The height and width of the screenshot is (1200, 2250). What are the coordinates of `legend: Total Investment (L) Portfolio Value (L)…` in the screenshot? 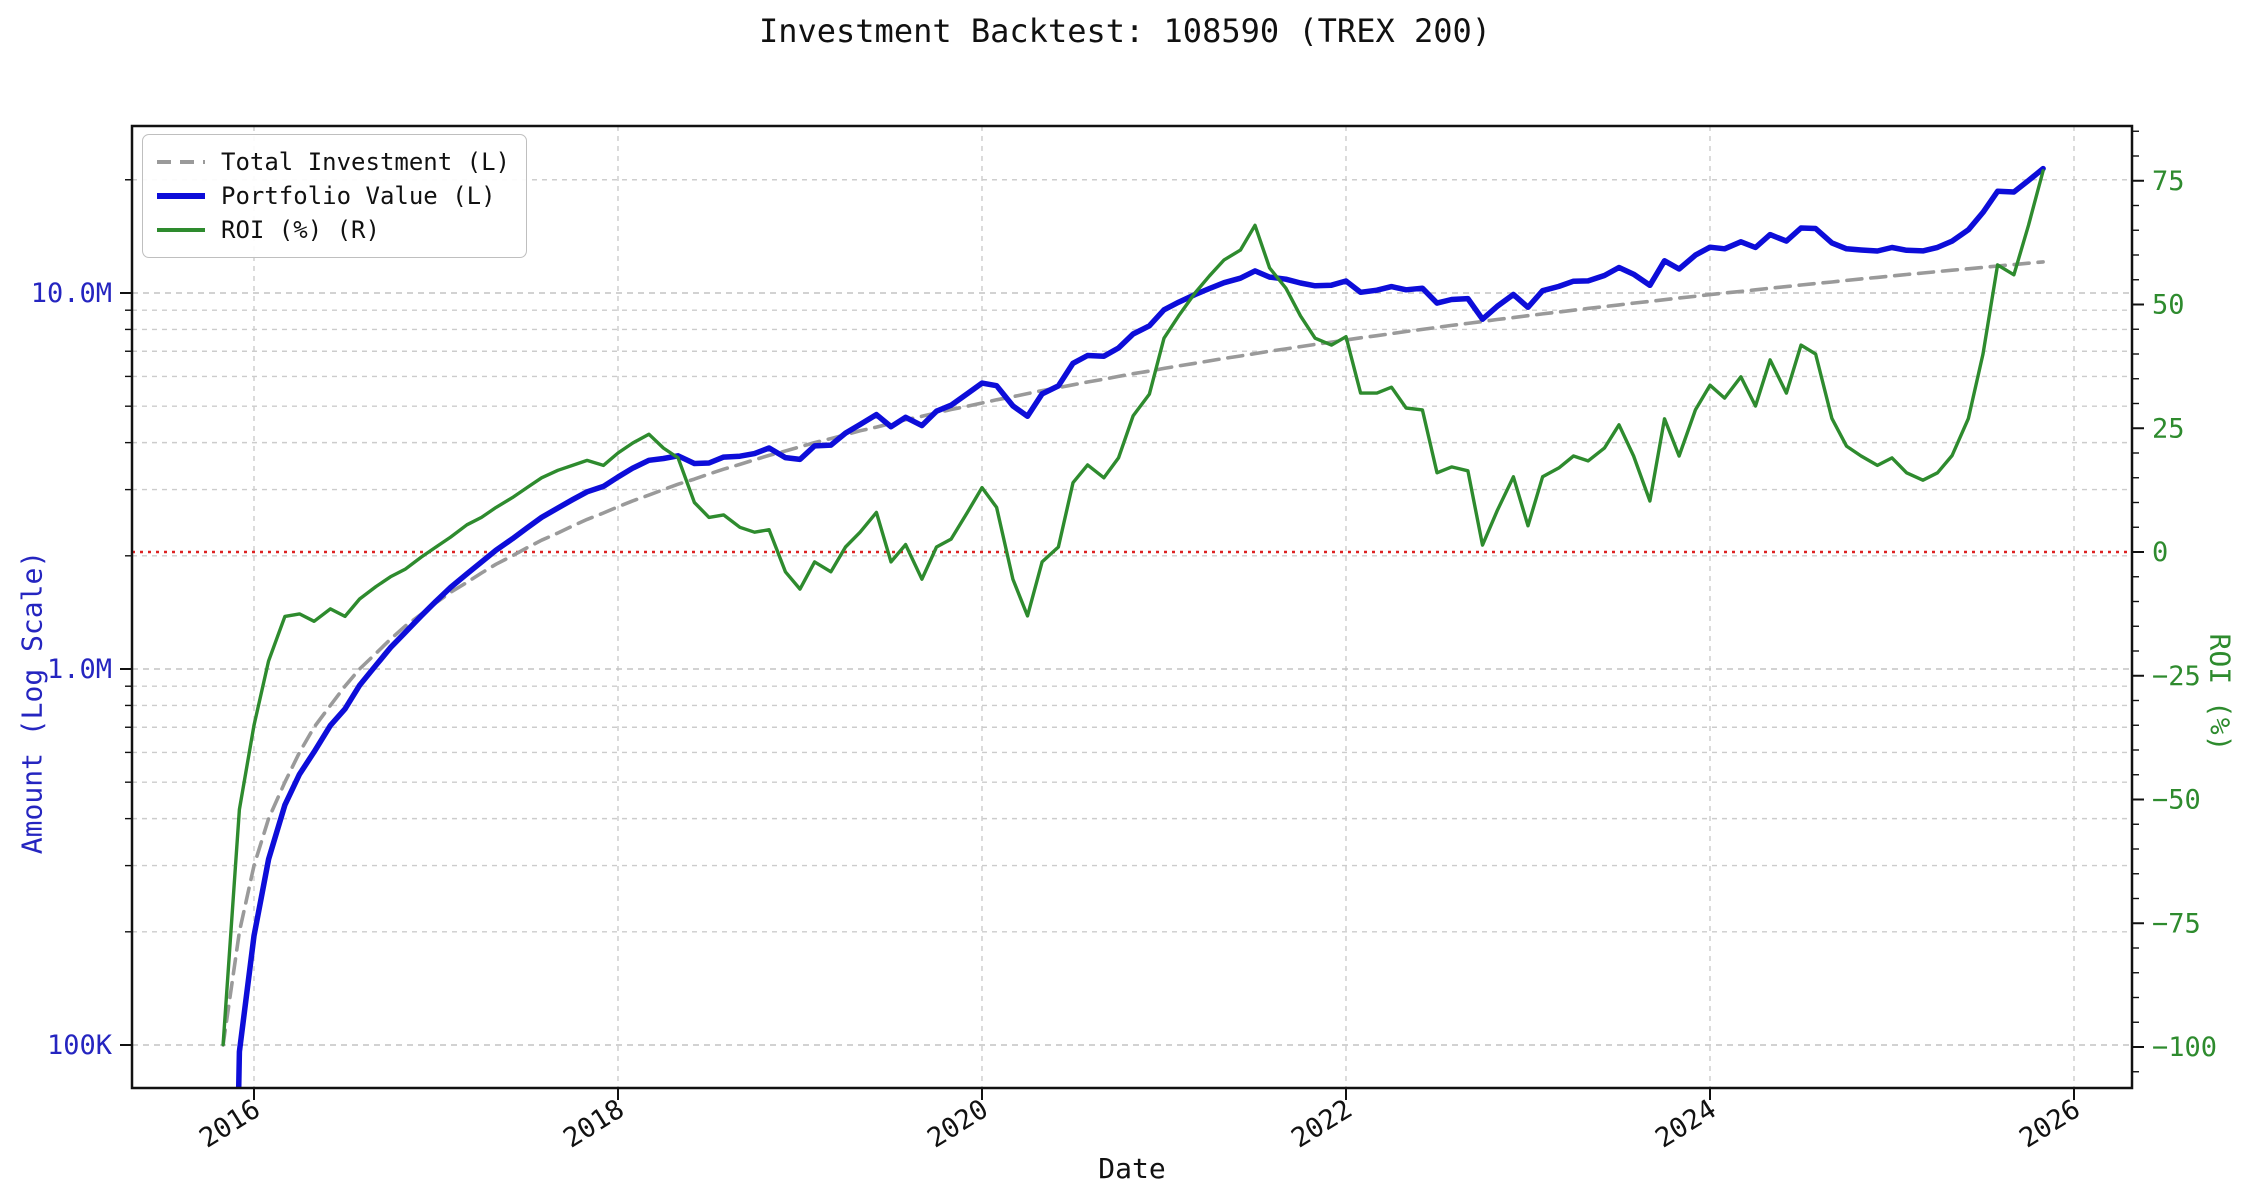 It's located at (334, 196).